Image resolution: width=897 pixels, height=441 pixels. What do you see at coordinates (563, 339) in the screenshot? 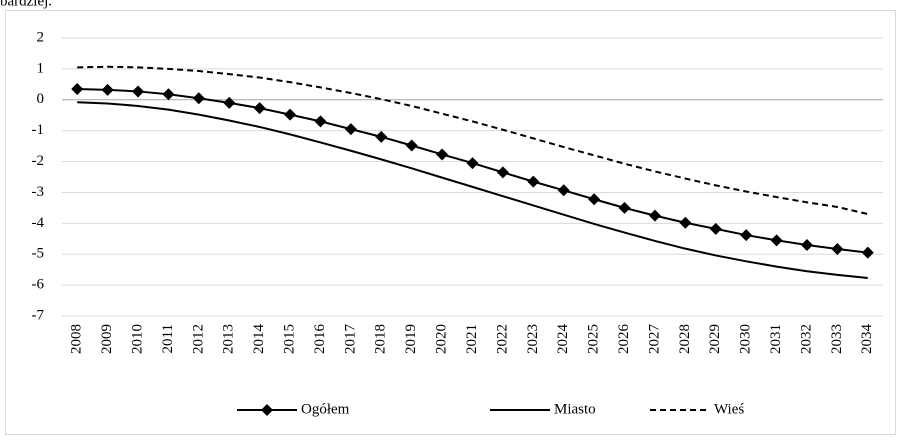
I see `x-tick-label: 2024` at bounding box center [563, 339].